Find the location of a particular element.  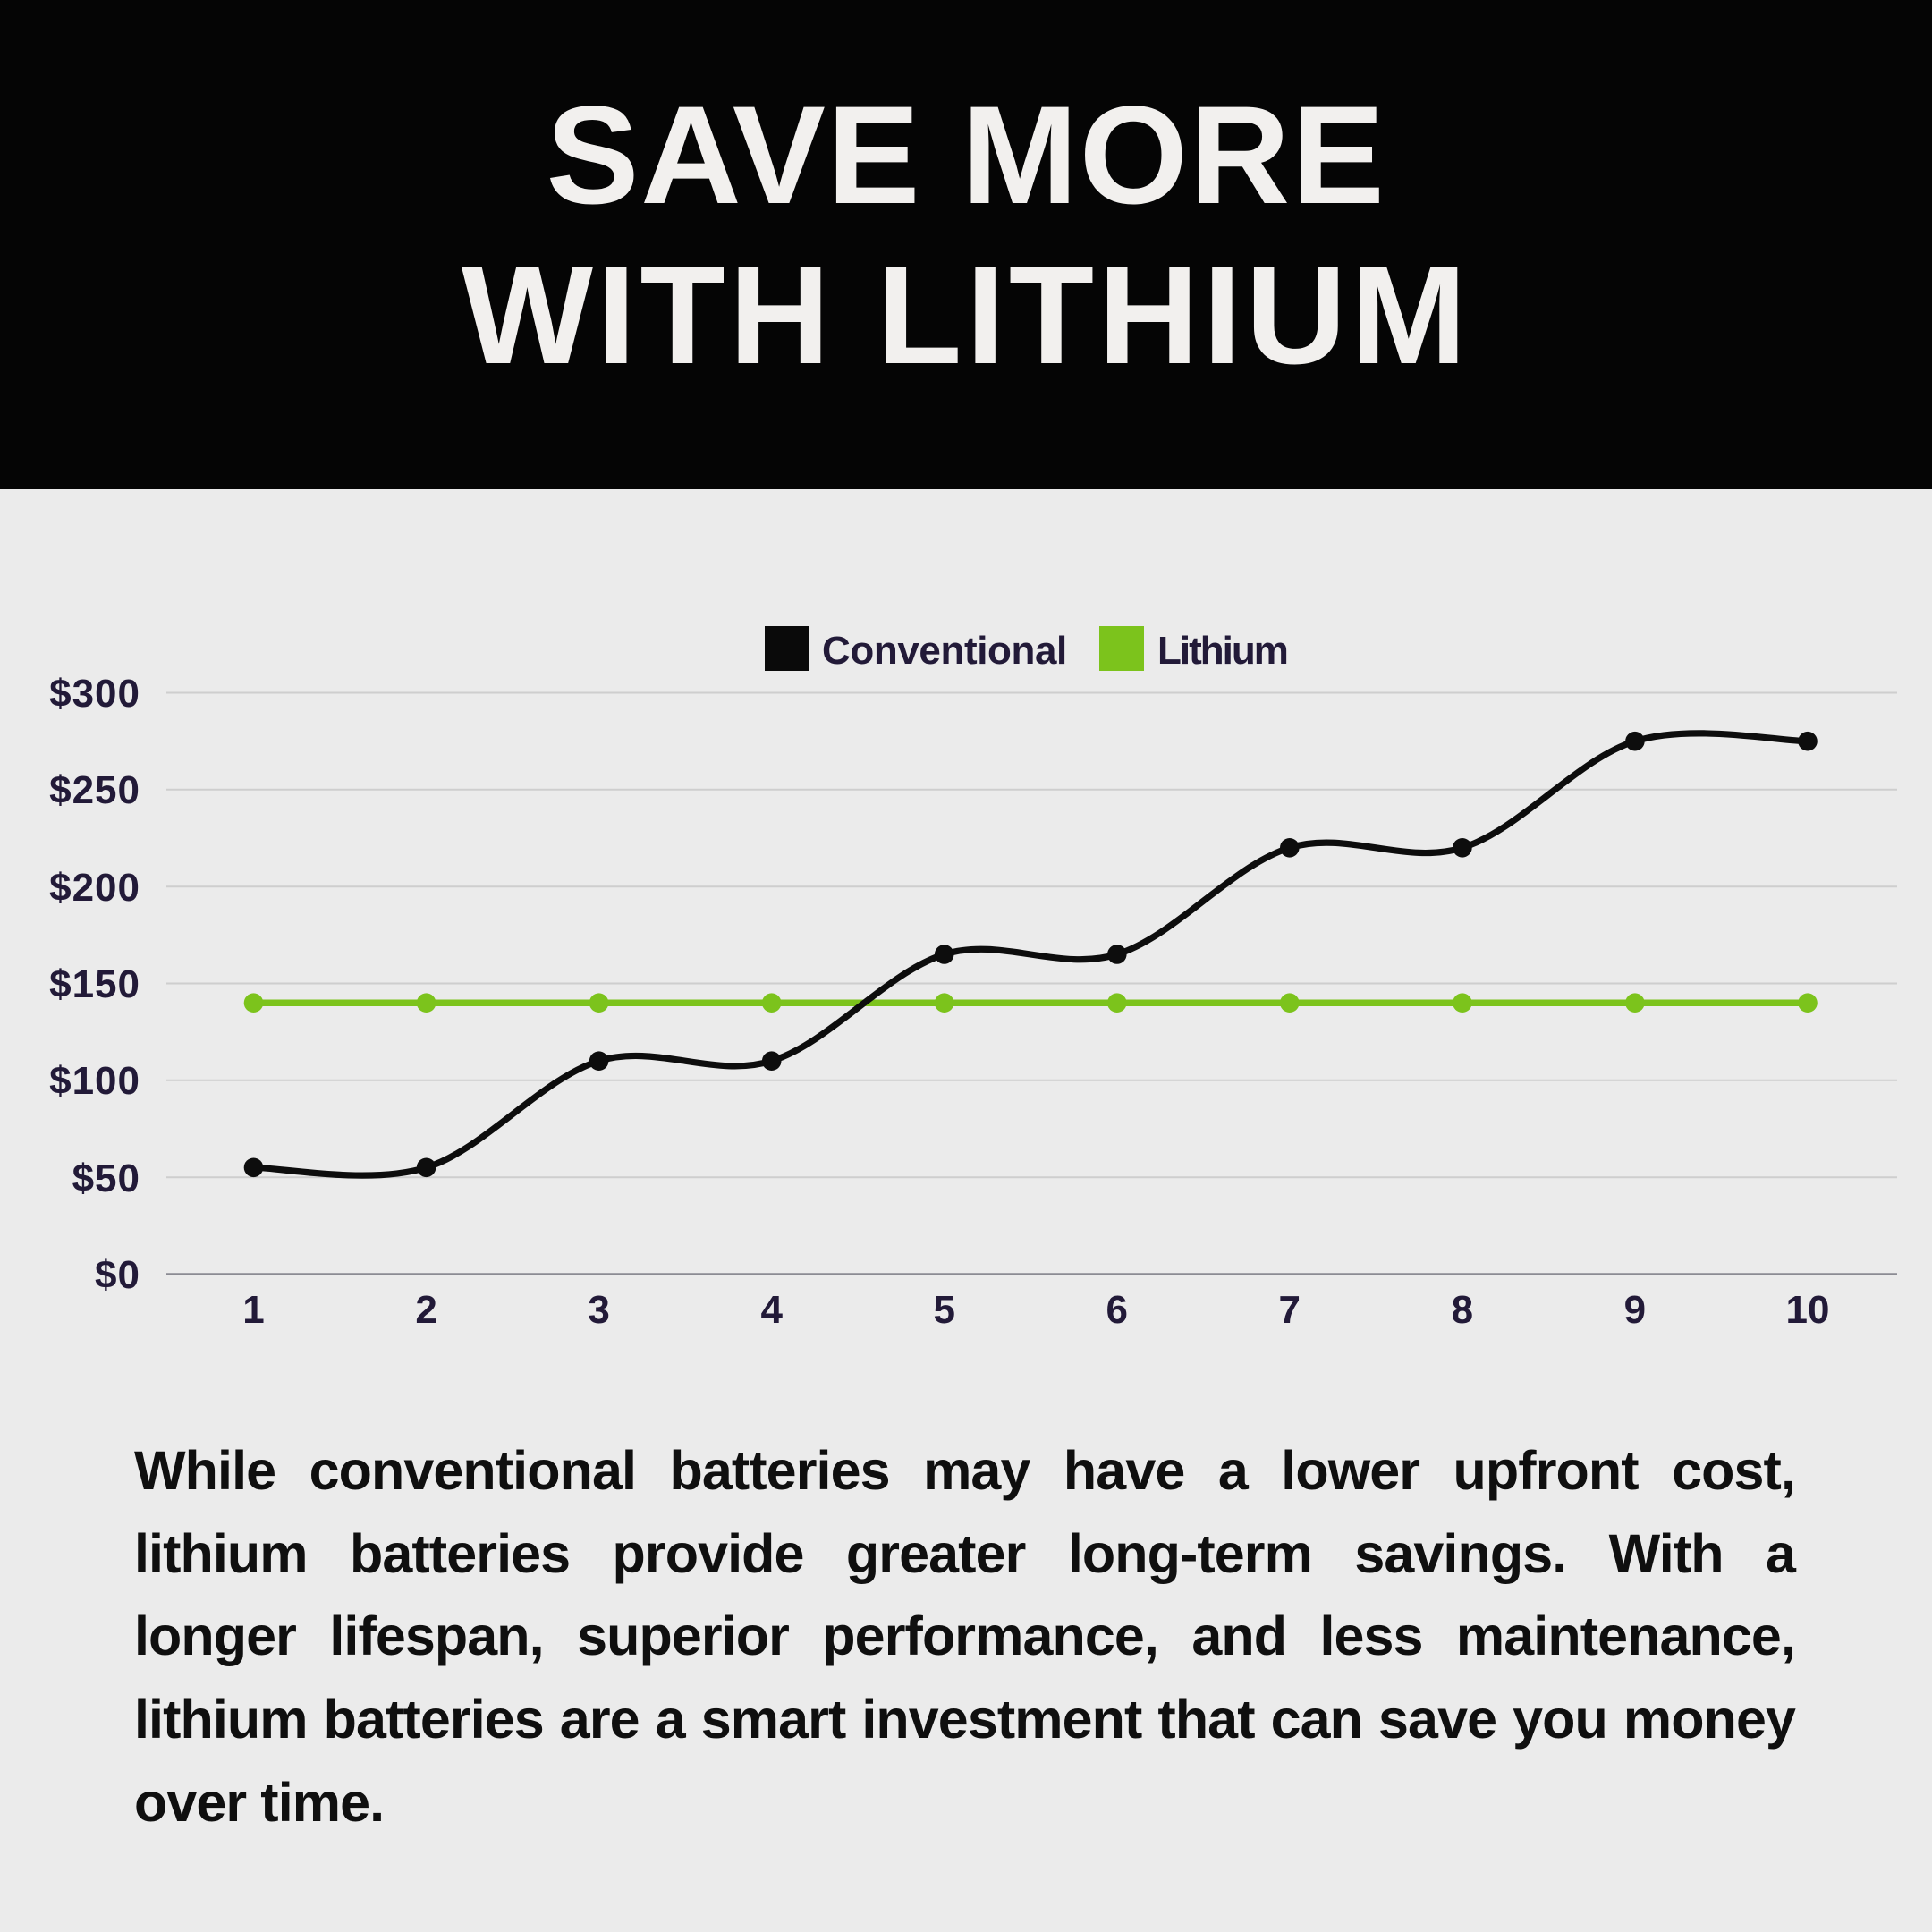

svg-text: 1 is located at coordinates (253, 1310).